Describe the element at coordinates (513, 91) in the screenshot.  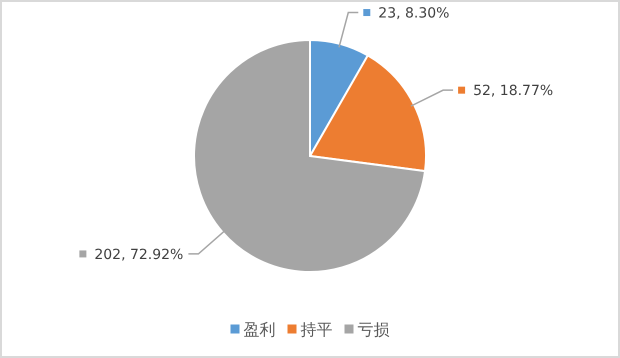
I see `data-label: 52, 18.77%` at that location.